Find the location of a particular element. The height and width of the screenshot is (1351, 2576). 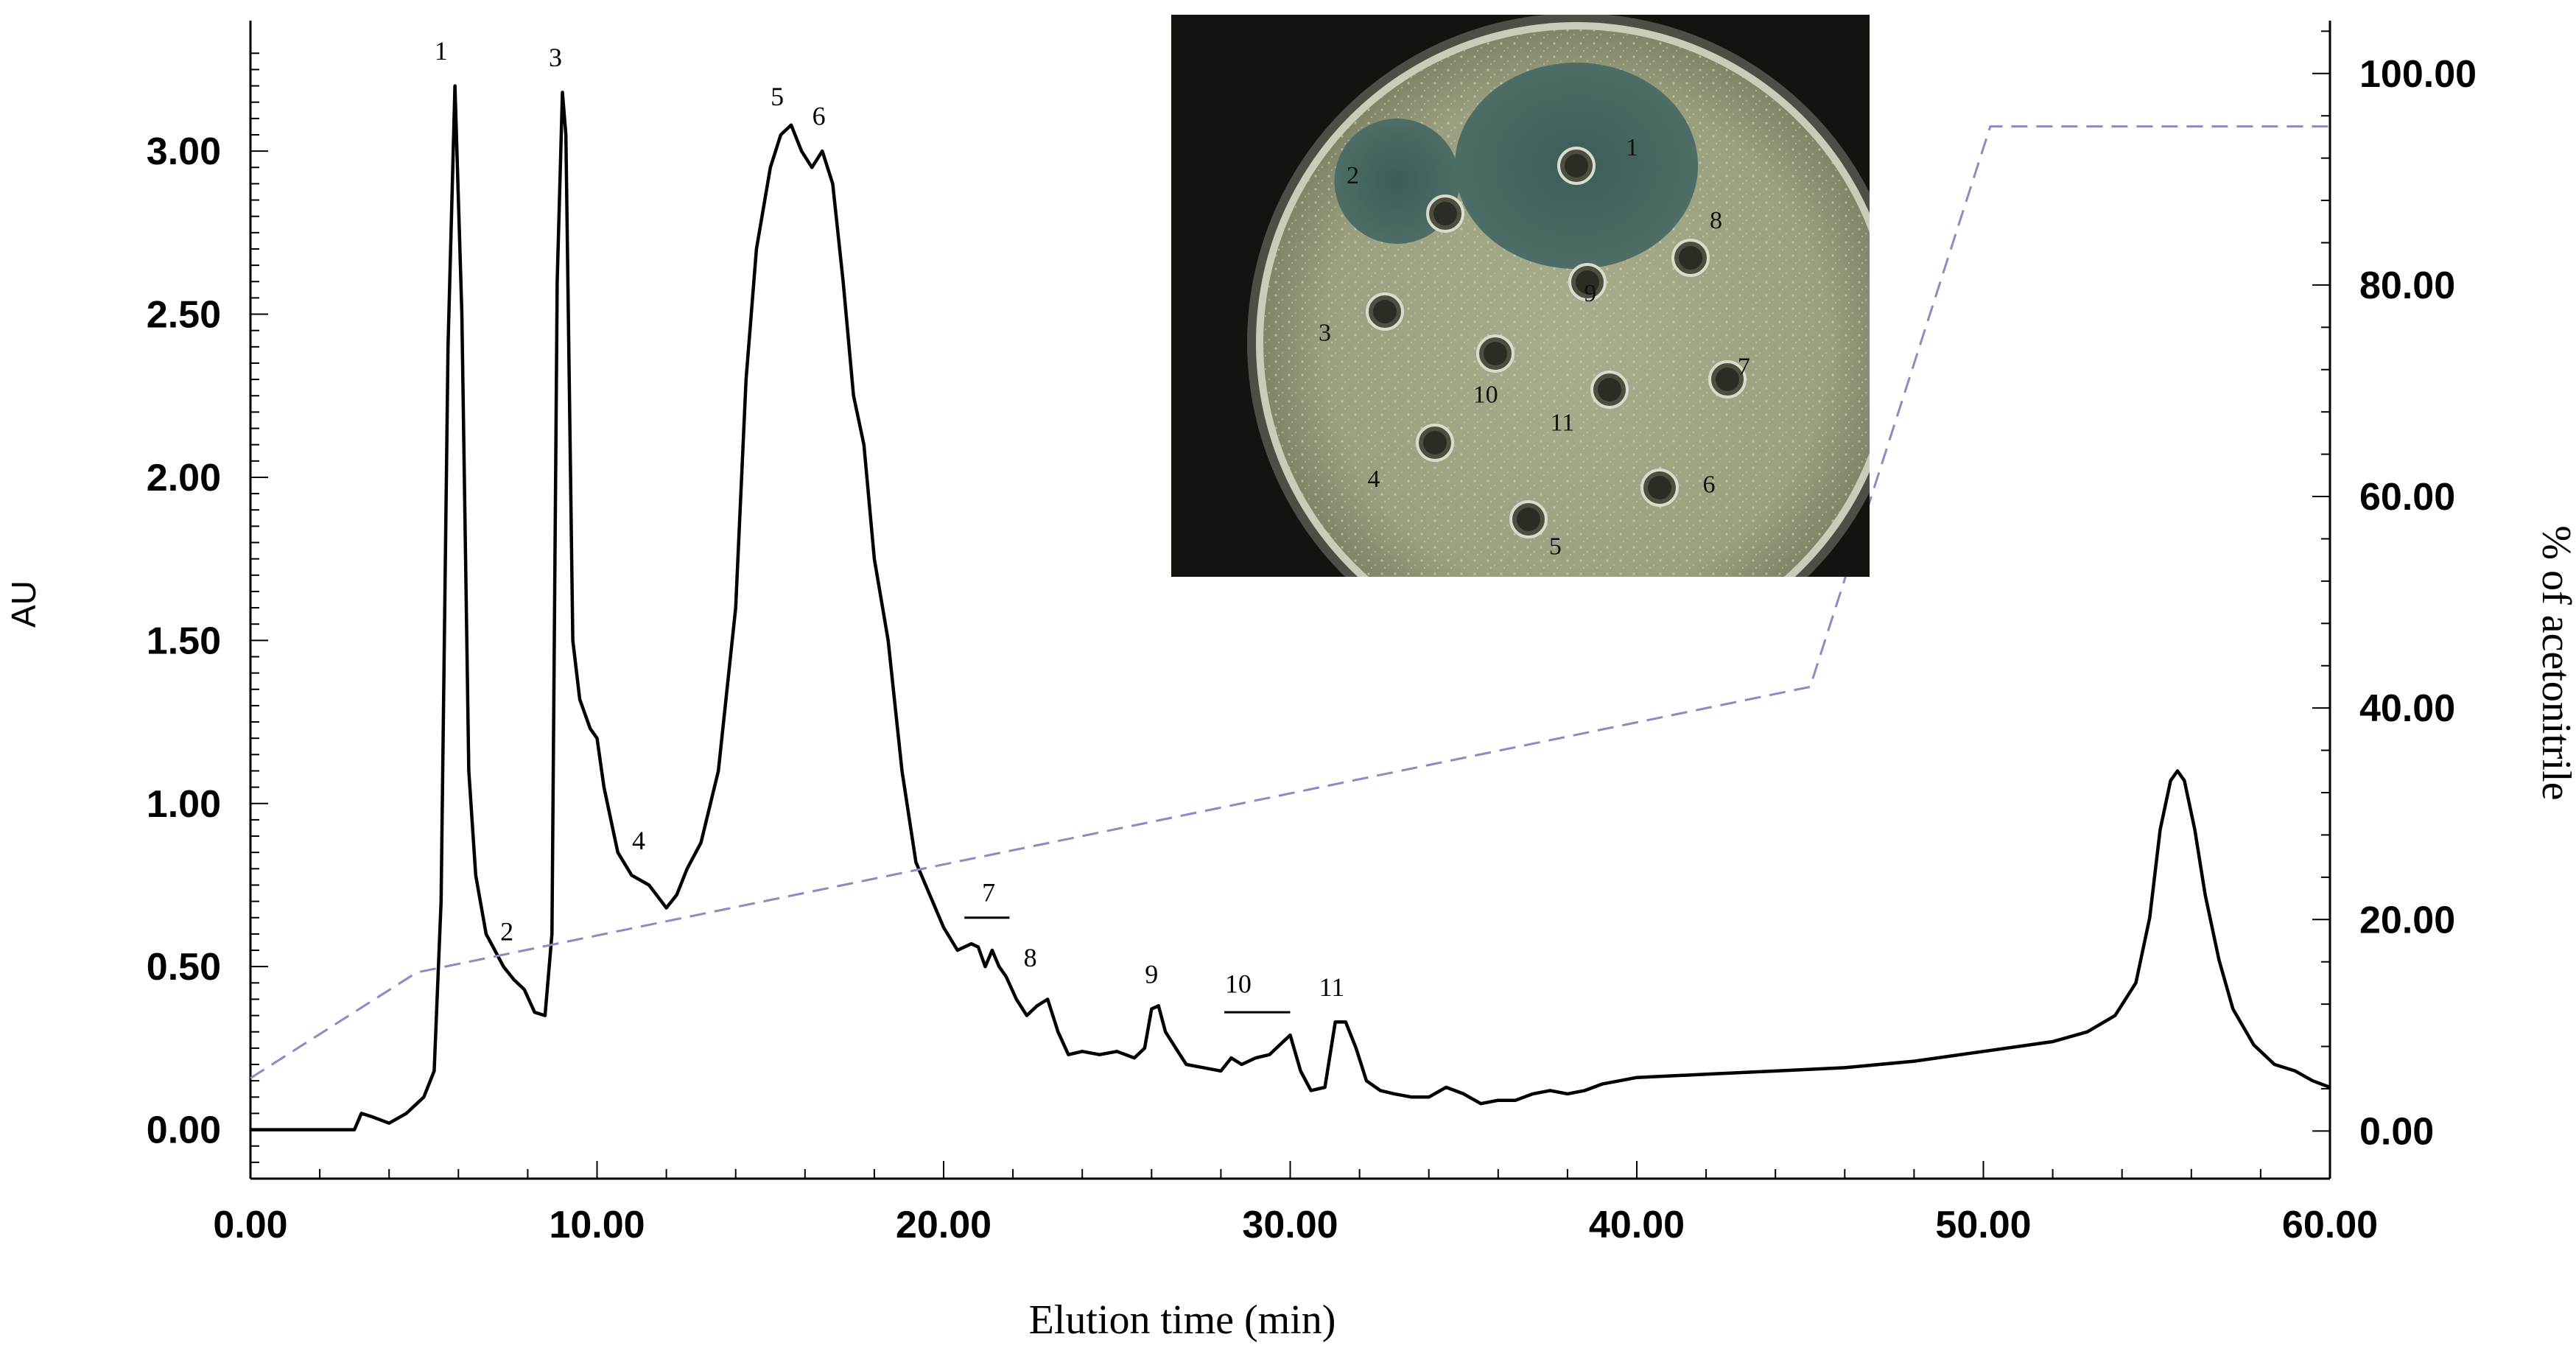

well-label-6: 6 is located at coordinates (1708, 485).